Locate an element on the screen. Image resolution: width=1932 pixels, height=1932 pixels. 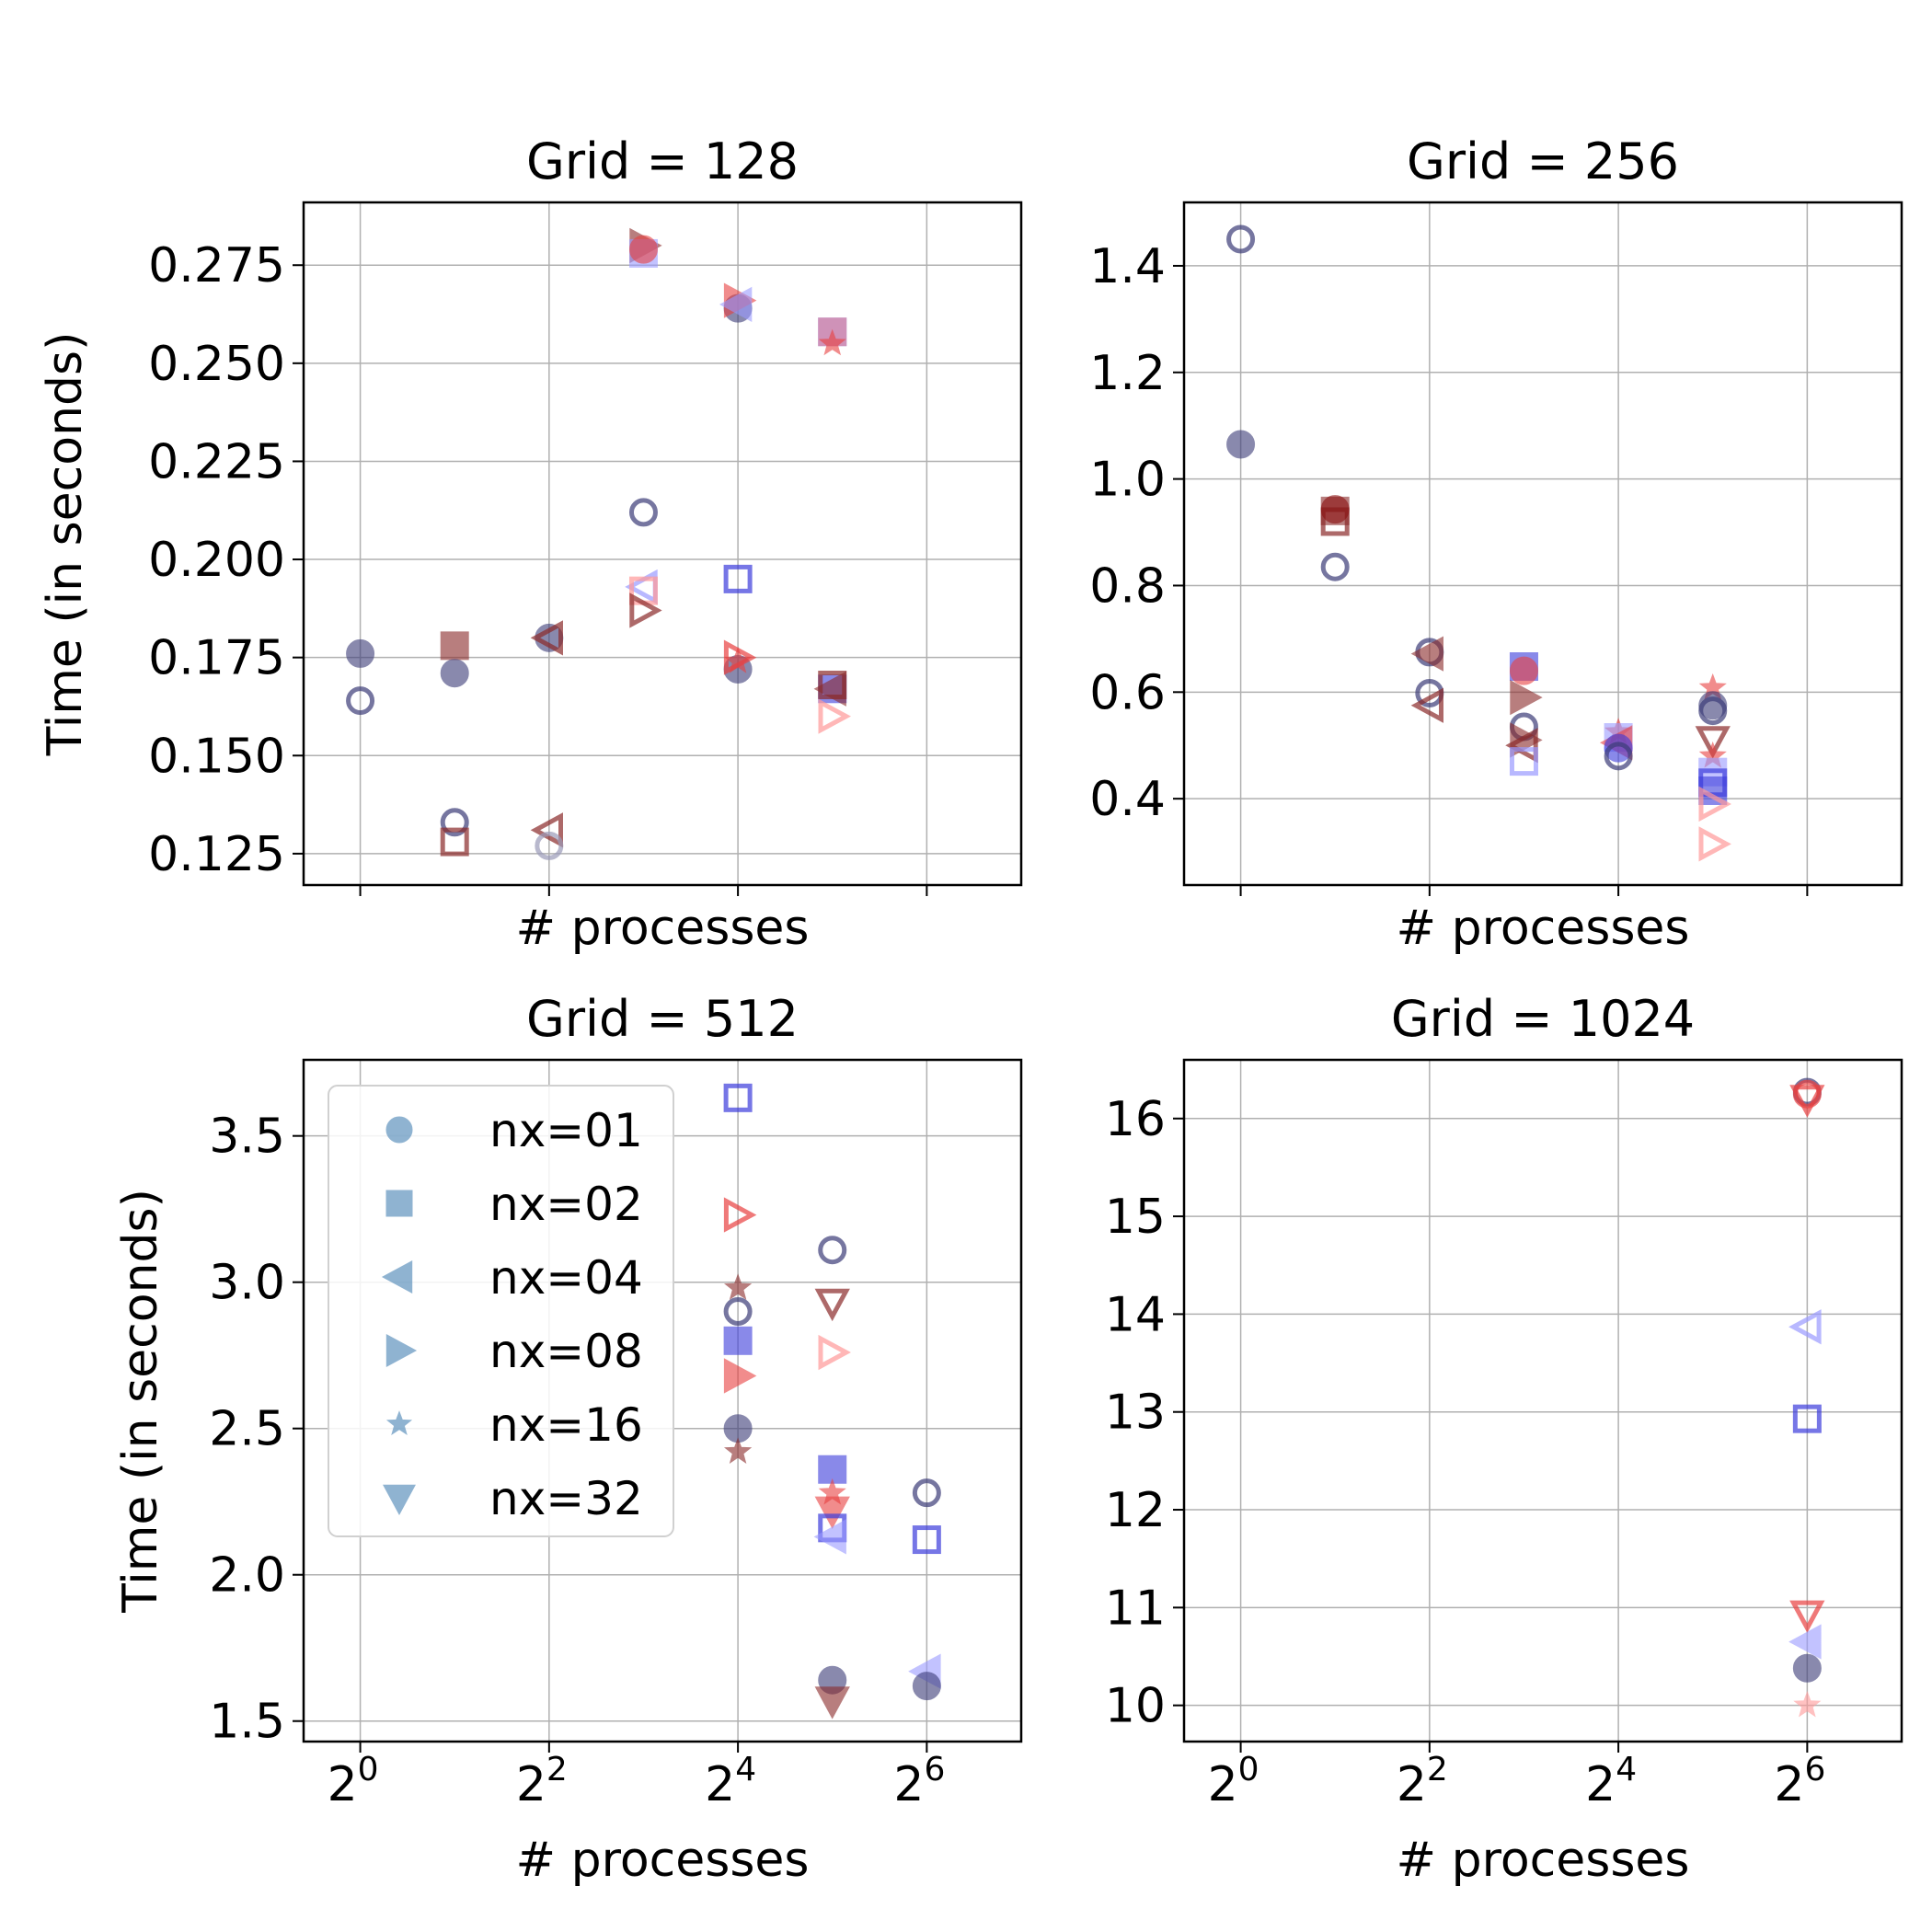
x-tick-label-exponent: 0 is located at coordinates (1248, 1769).